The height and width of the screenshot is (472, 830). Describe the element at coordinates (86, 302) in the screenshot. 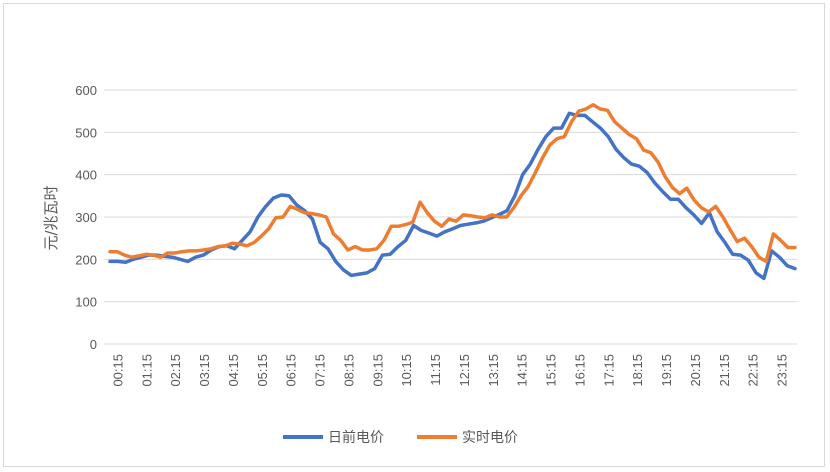

I see `y-tick-label: 100` at that location.